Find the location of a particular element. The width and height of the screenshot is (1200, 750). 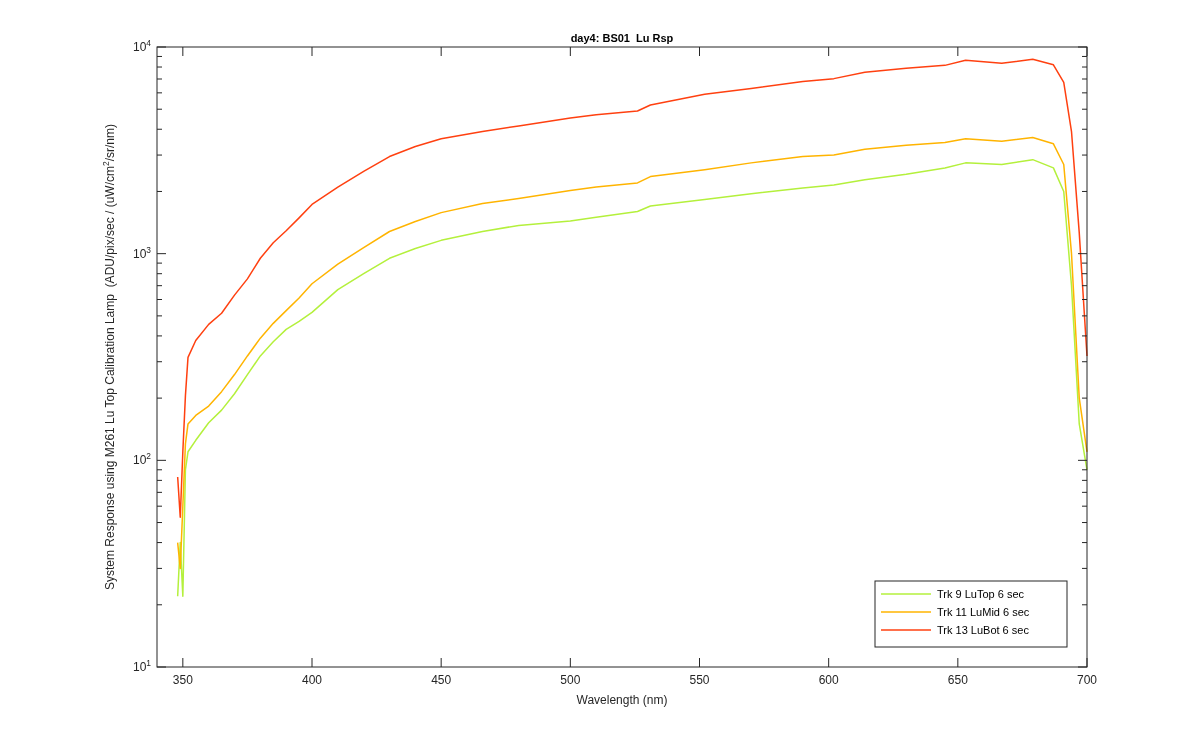

x-tick-label: 350 is located at coordinates (183, 680).